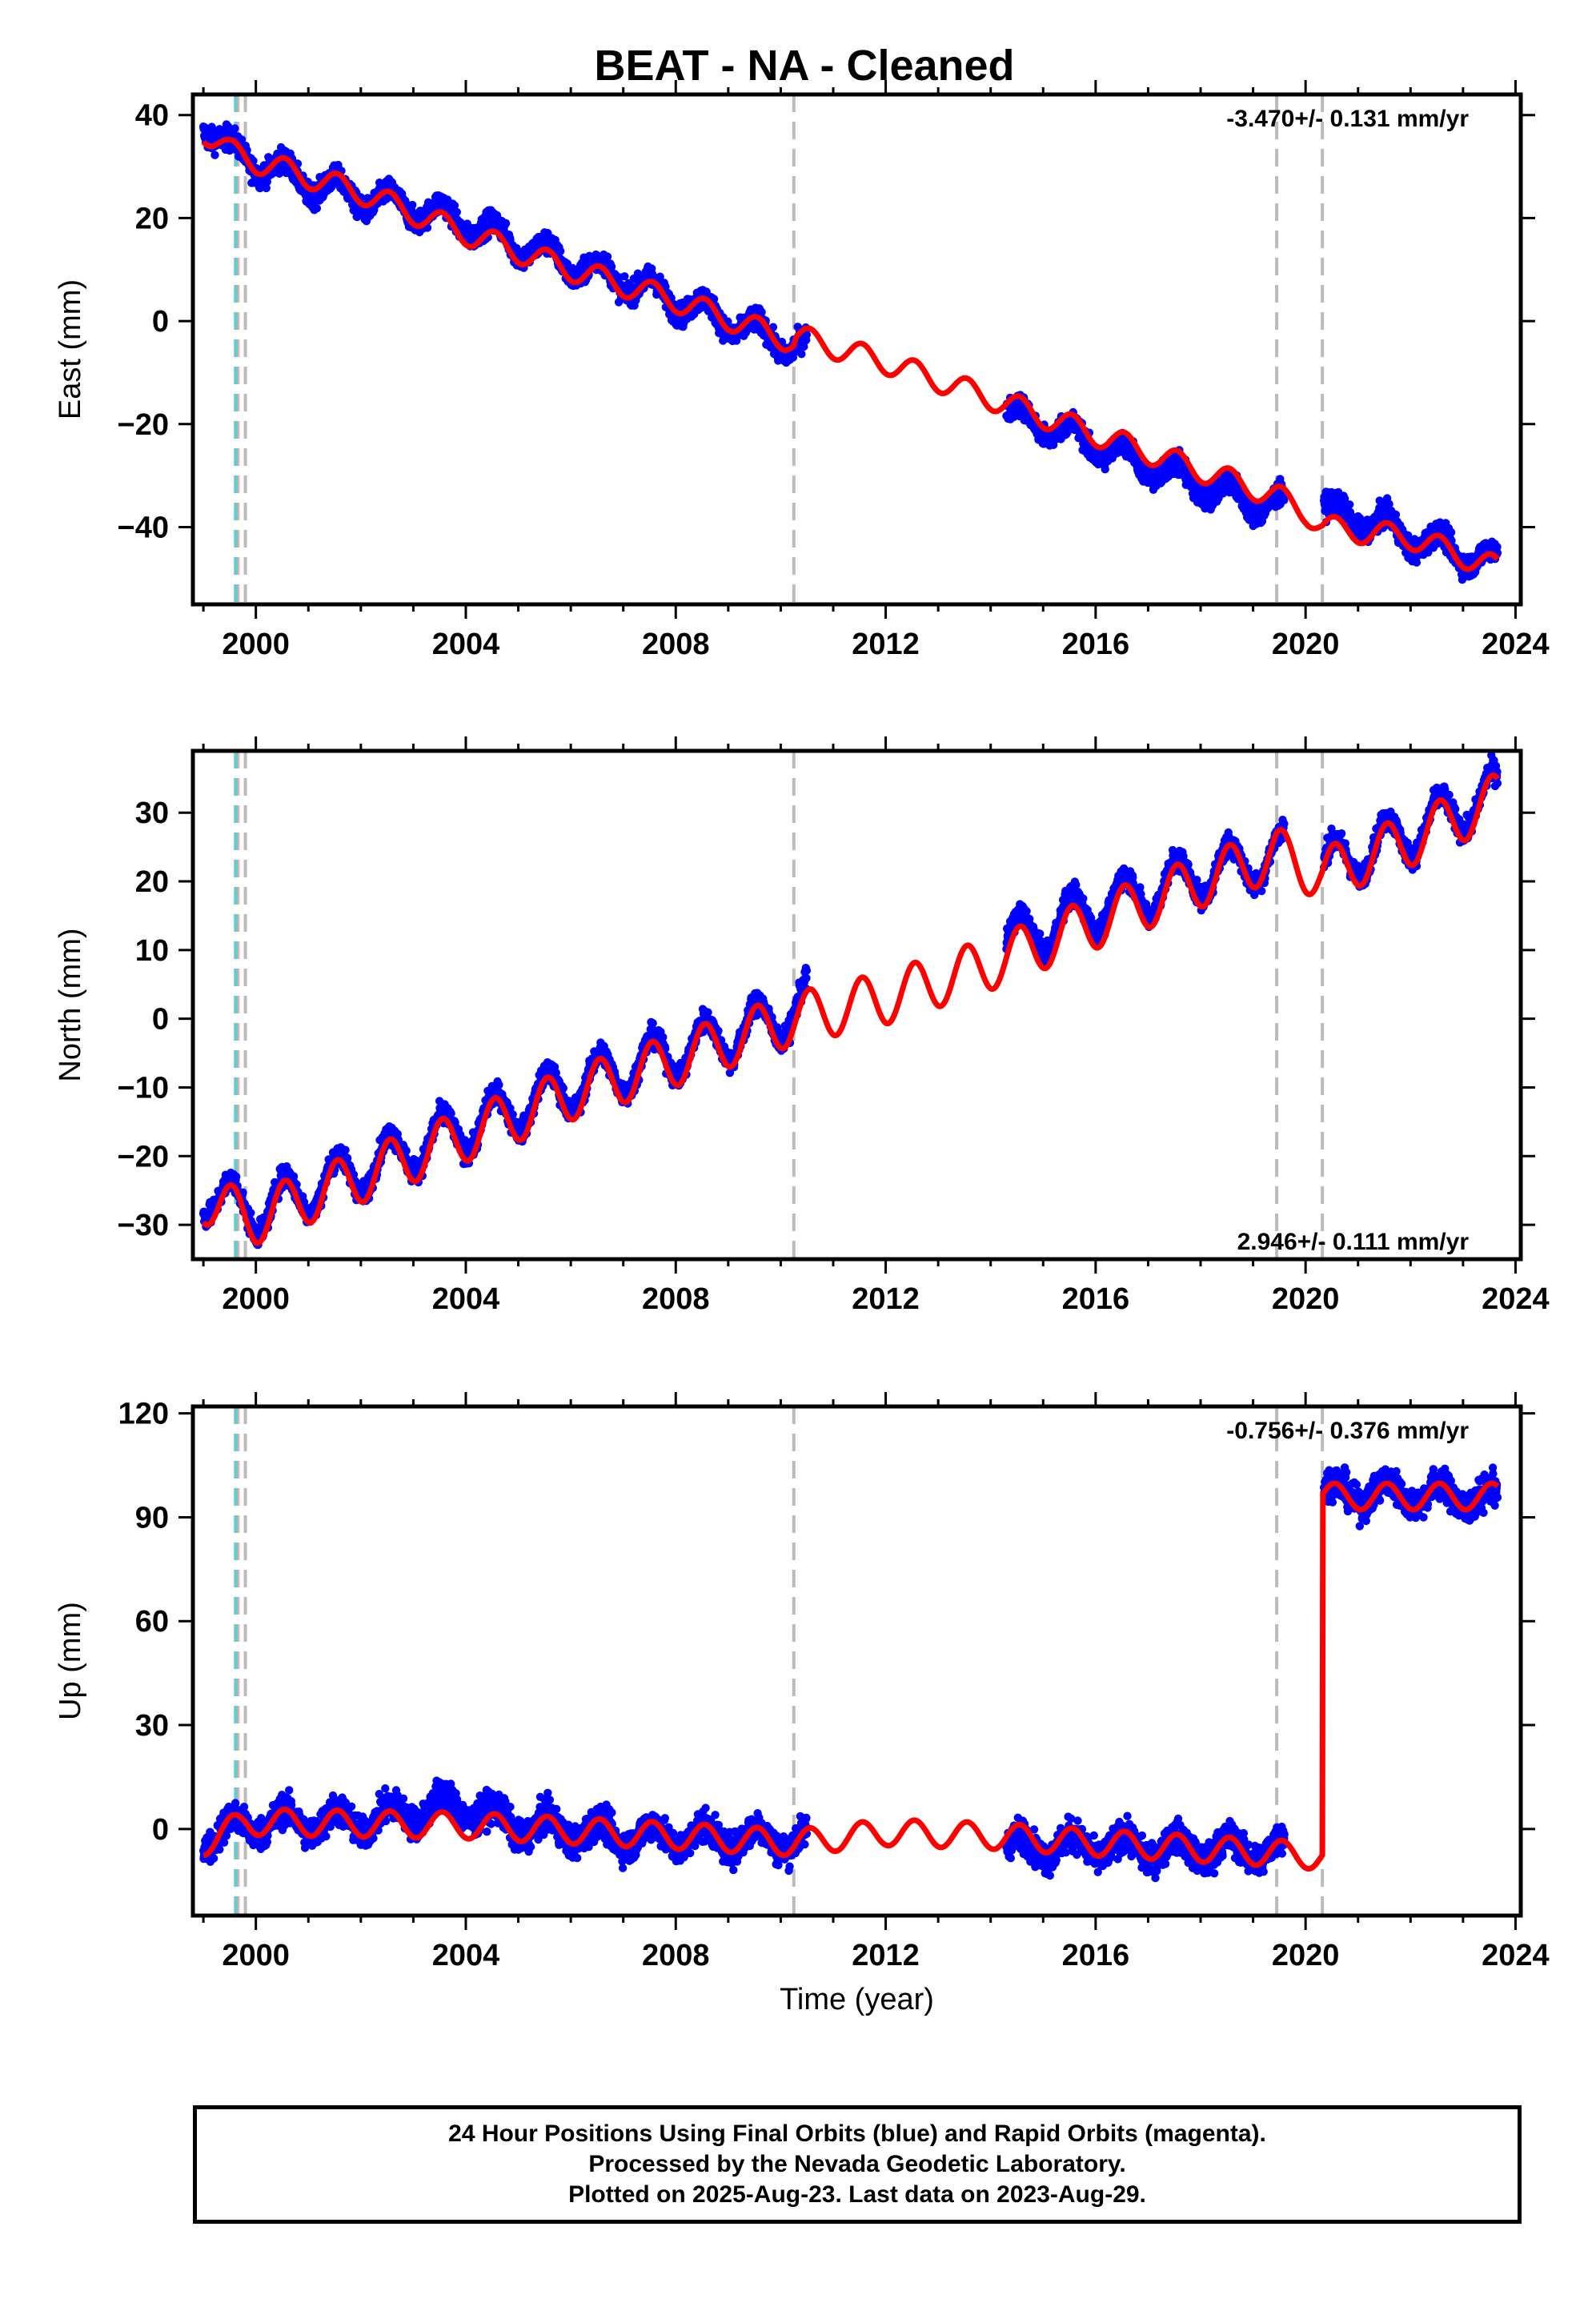 This screenshot has width=1596, height=2323. I want to click on x-tick-label: 2008, so click(676, 644).